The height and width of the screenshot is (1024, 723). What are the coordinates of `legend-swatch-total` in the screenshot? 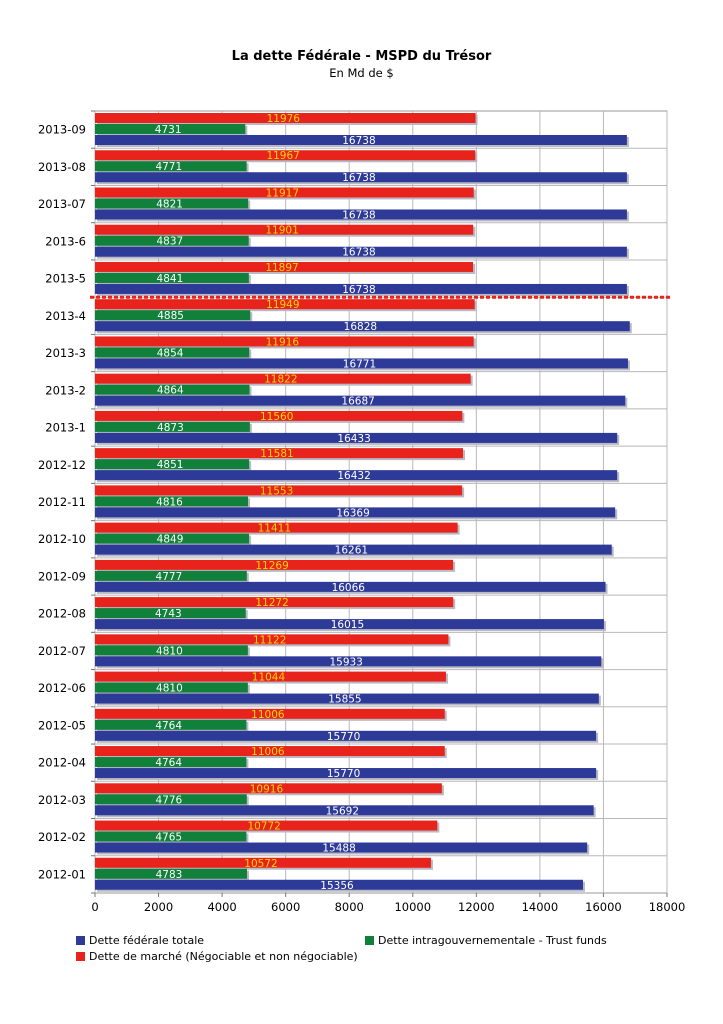 It's located at (80, 940).